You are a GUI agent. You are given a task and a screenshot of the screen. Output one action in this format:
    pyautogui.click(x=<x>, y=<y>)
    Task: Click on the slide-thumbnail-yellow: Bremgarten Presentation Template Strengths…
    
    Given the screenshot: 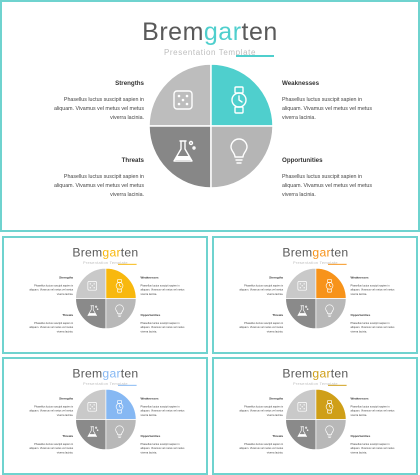 What is the action you would take?
    pyautogui.click(x=105, y=295)
    